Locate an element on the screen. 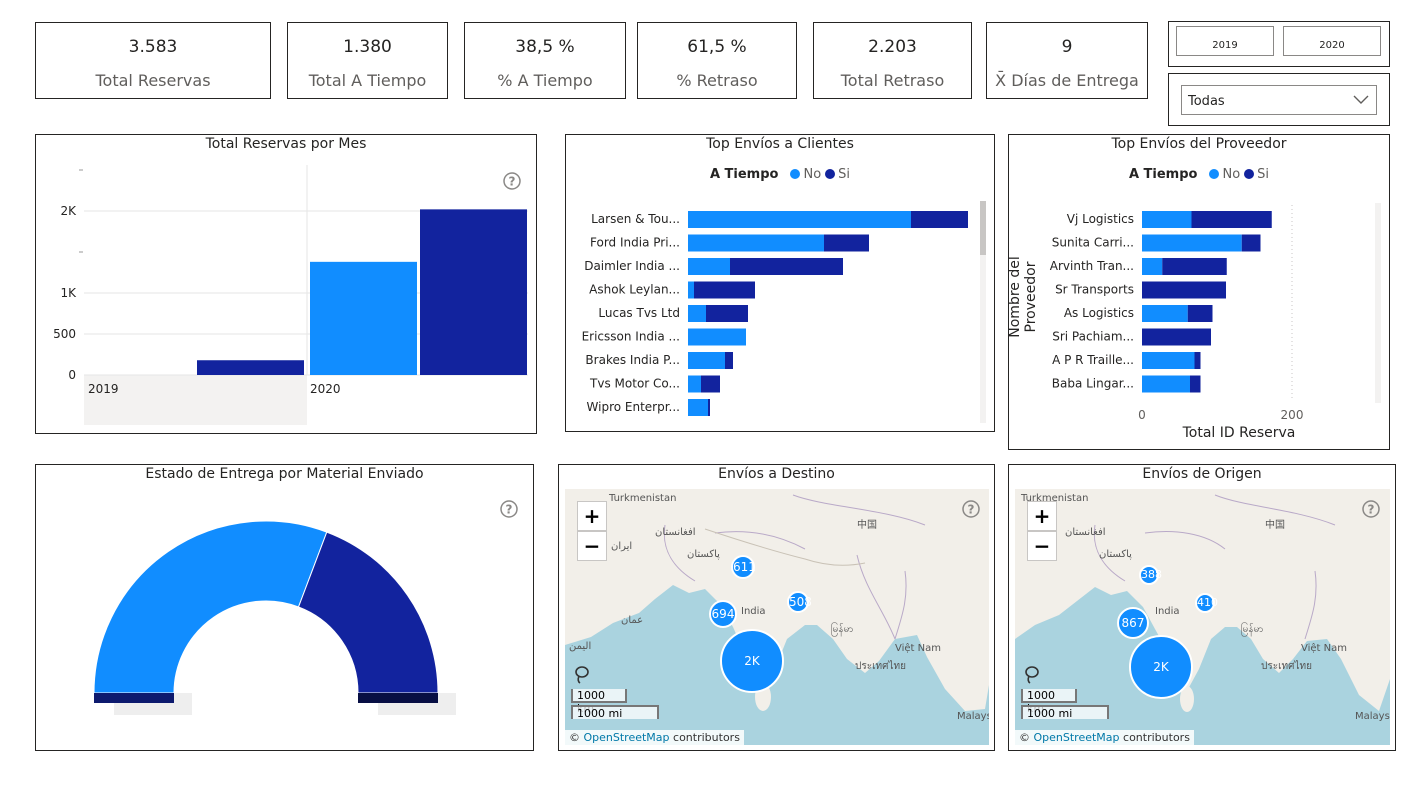 This screenshot has height=788, width=1405. map-bubble: 694 is located at coordinates (723, 614).